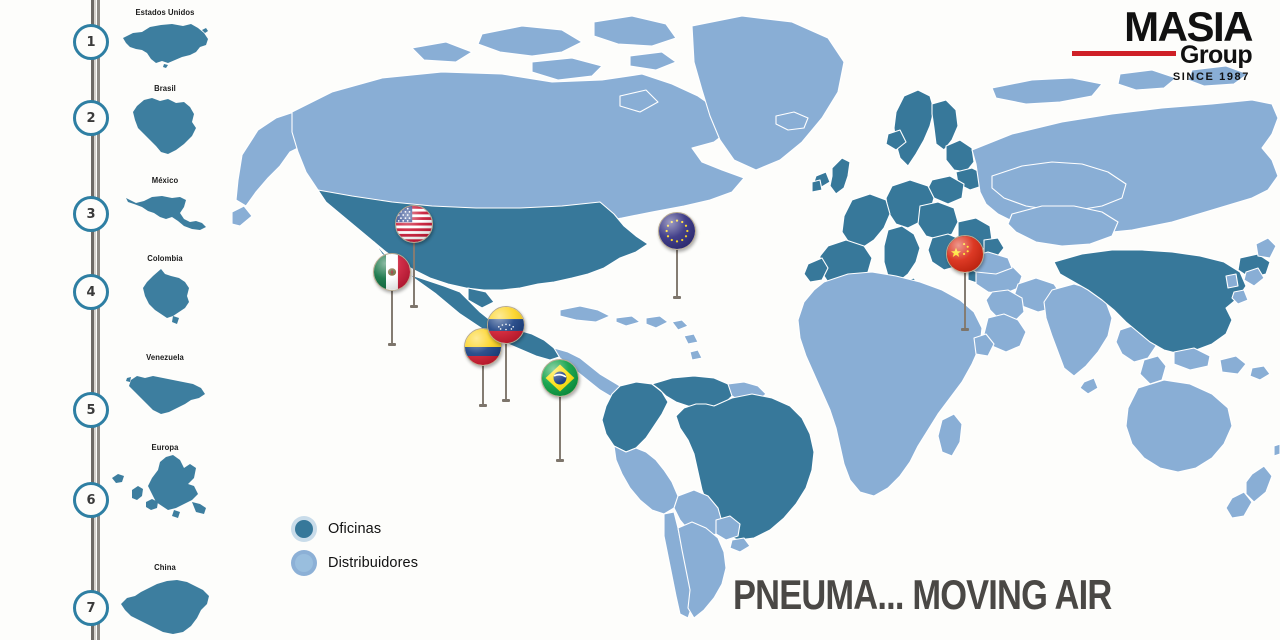  Describe the element at coordinates (922, 594) in the screenshot. I see `tagline: PNEUMA... MOVING AIR` at that location.